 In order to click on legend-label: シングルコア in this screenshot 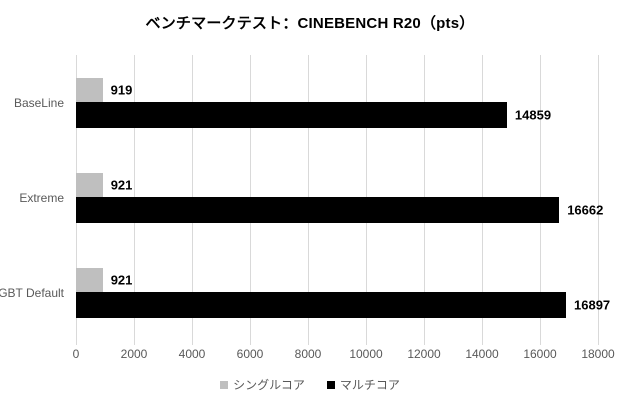, I will do `click(269, 385)`.